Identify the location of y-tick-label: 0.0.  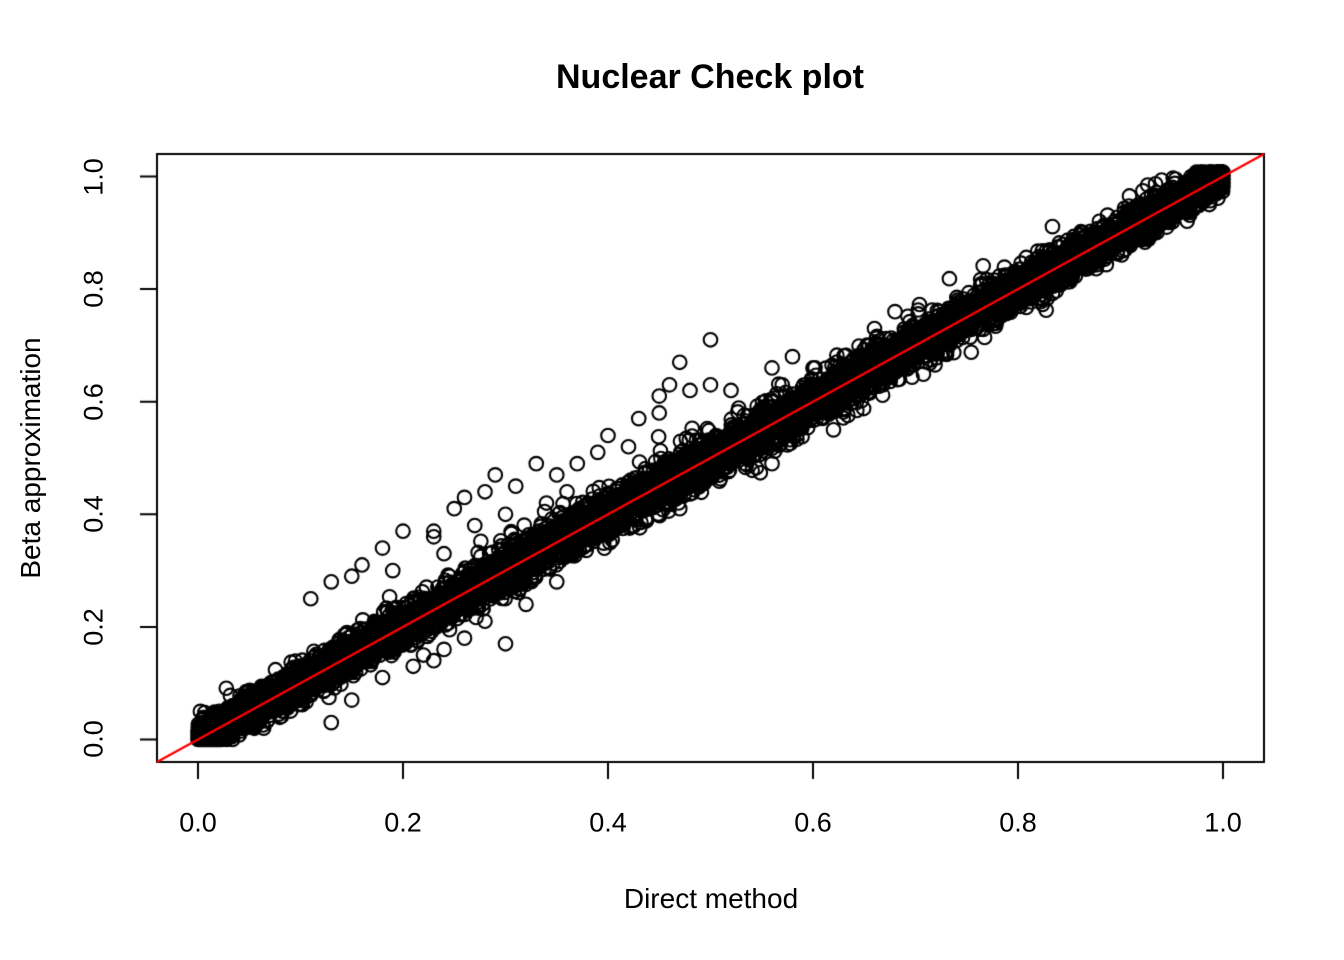
(93, 739).